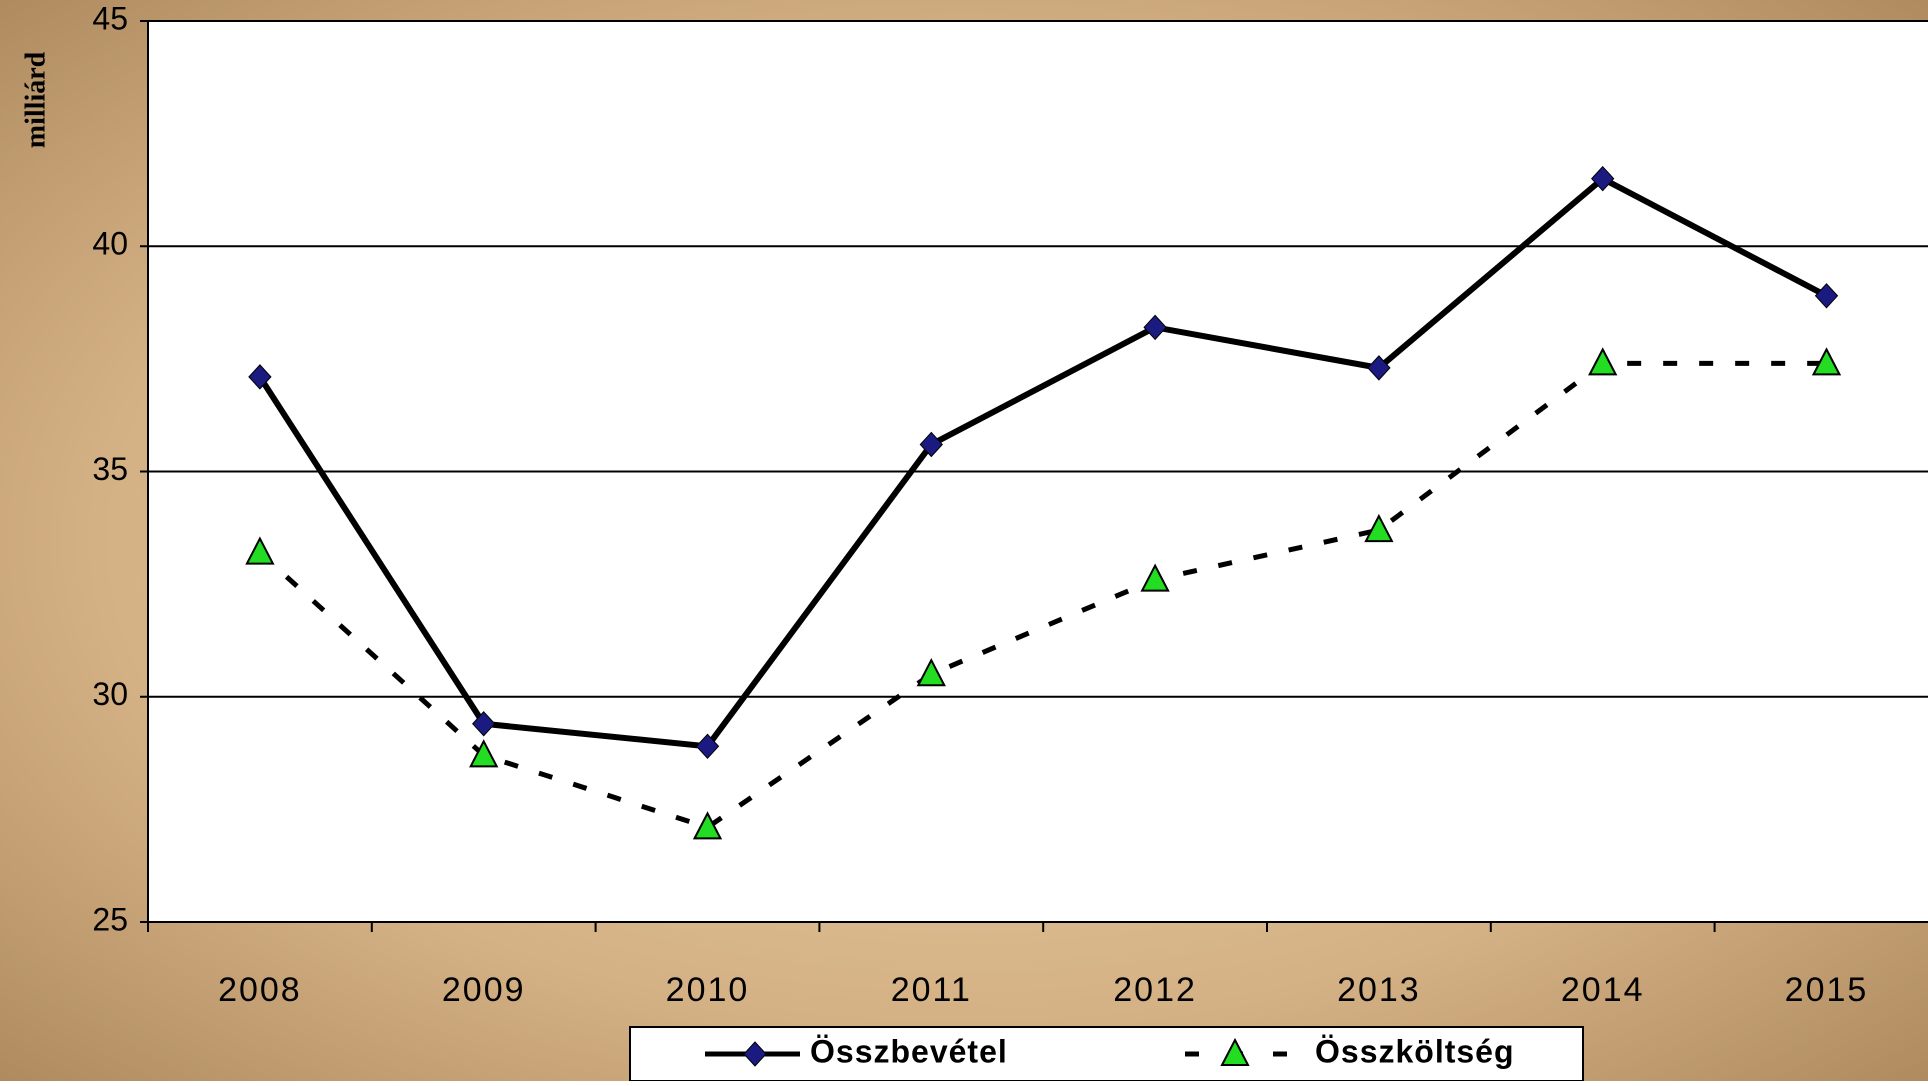 Image resolution: width=1928 pixels, height=1086 pixels. I want to click on x-tick-label: 2015, so click(1827, 990).